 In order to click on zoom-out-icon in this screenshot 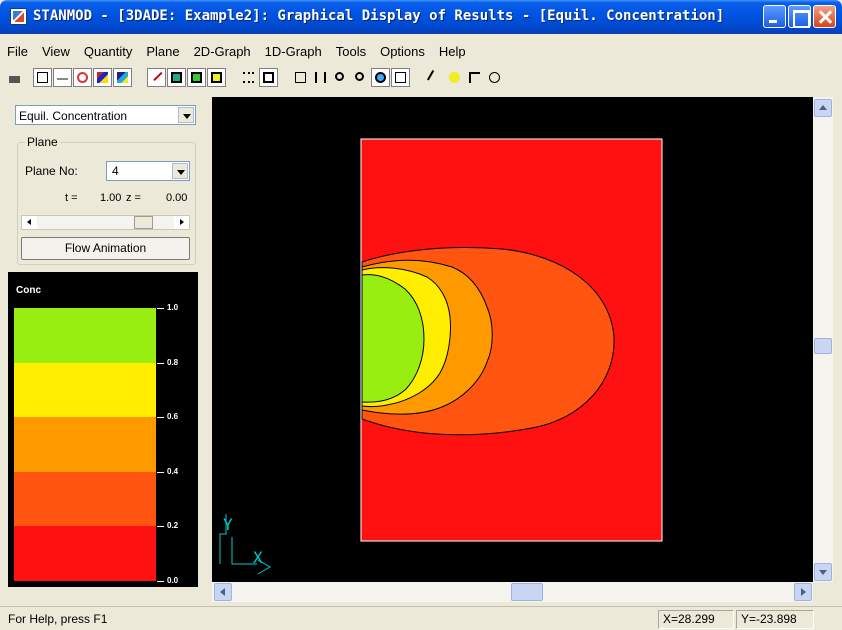, I will do `click(340, 77)`.